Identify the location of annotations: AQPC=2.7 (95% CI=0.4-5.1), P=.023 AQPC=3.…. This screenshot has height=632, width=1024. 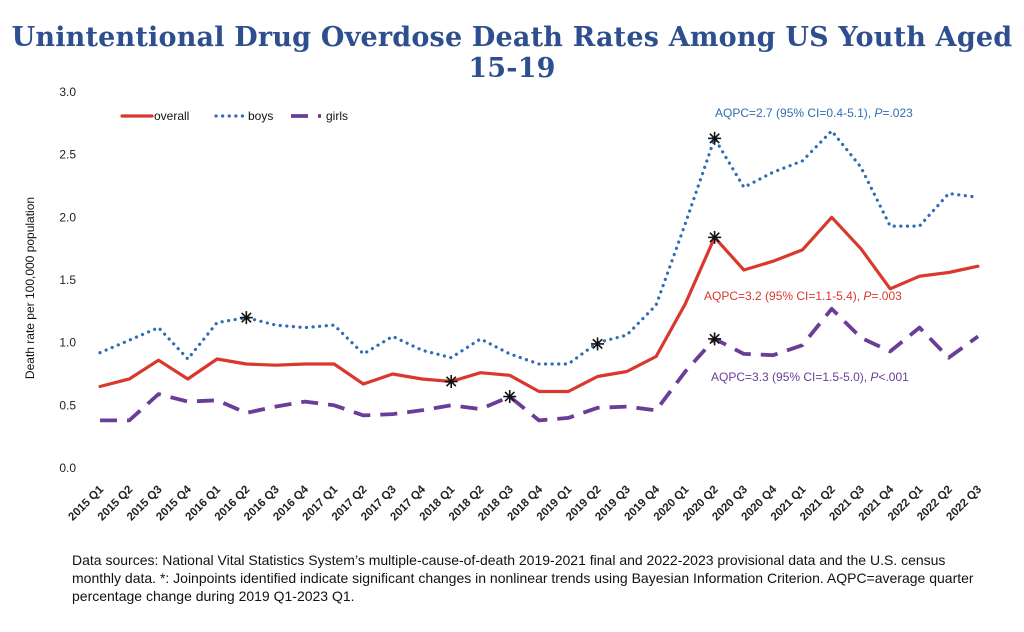
(808, 245).